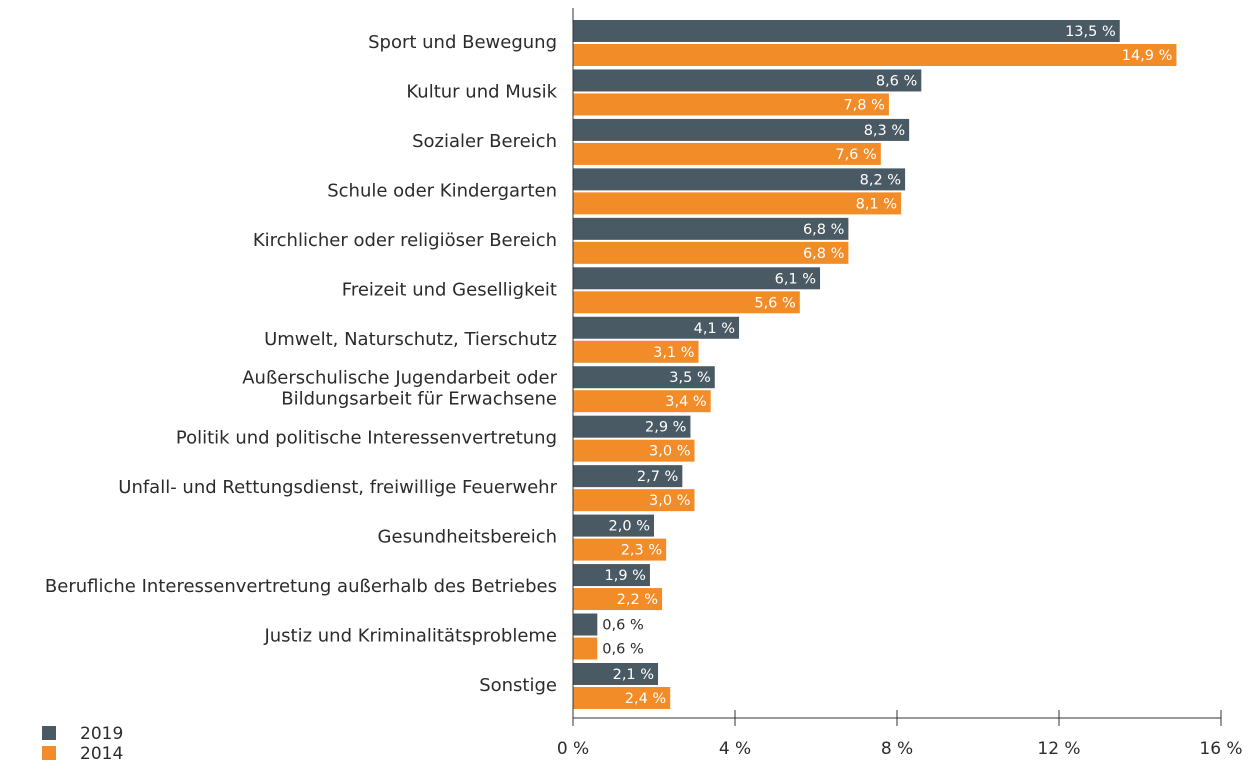 This screenshot has height=769, width=1251. I want to click on value-label: 13,5 %, so click(1090, 32).